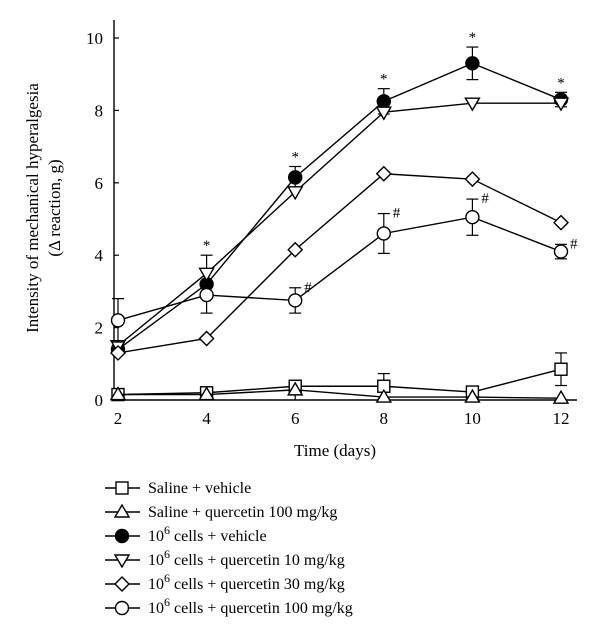  Describe the element at coordinates (250, 606) in the screenshot. I see `legend-label: 106 cells + quercetin 100 mg/kg` at that location.